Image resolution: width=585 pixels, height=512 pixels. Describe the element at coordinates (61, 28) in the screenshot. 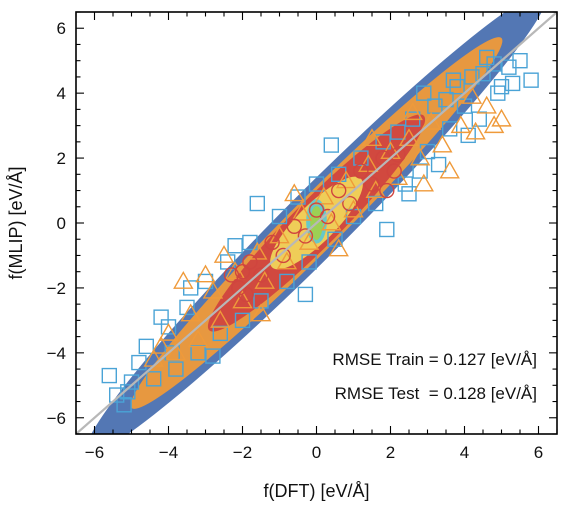

I see `y-tick-label: 6` at that location.